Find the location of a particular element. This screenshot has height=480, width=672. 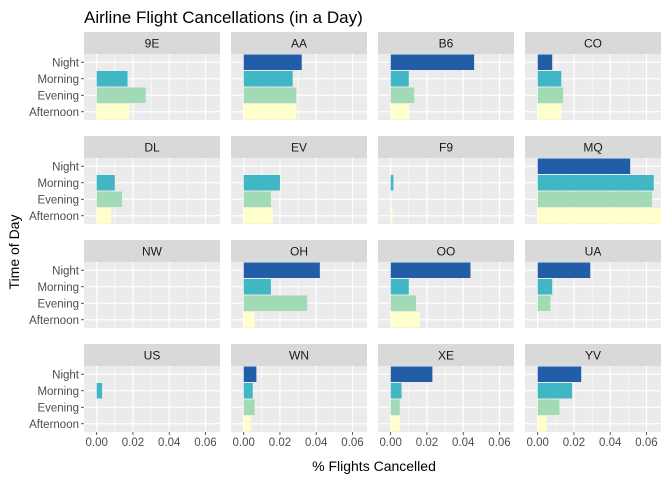

bar-YV-afternoon is located at coordinates (542, 424).